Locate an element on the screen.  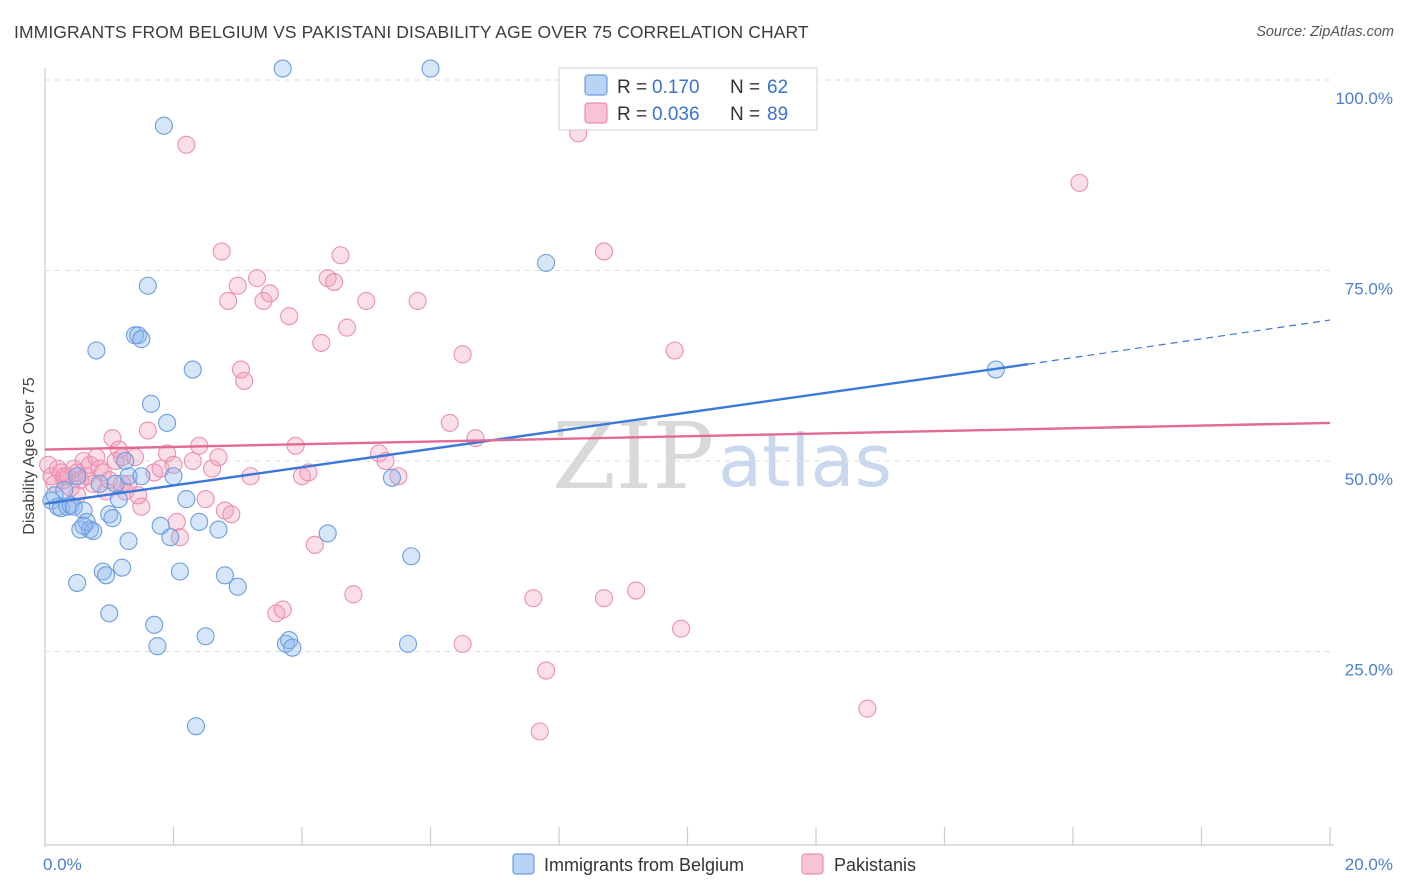
x-tick-label-1: 20.0% is located at coordinates (1369, 864).